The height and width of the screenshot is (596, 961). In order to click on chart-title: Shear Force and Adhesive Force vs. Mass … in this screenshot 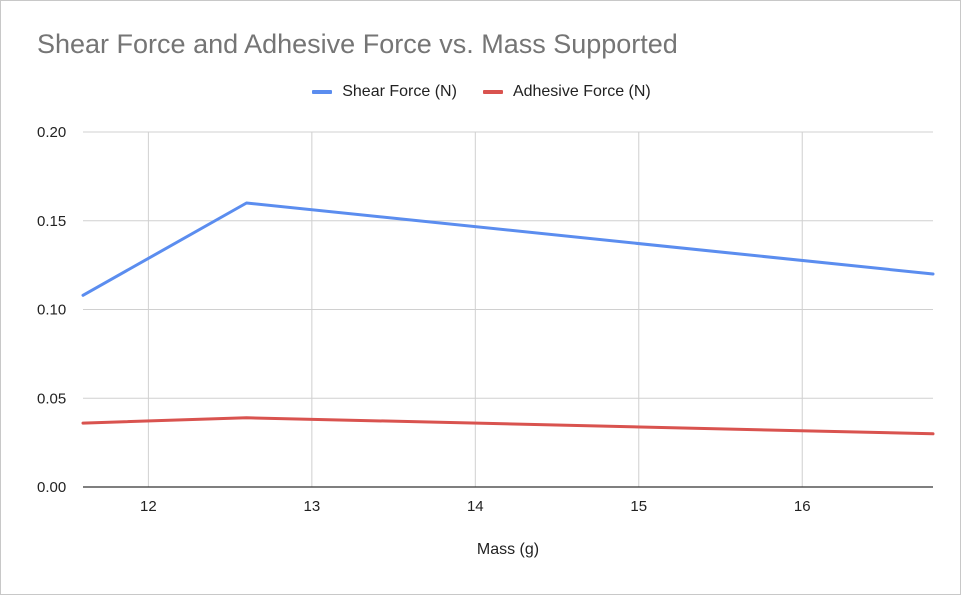, I will do `click(357, 44)`.